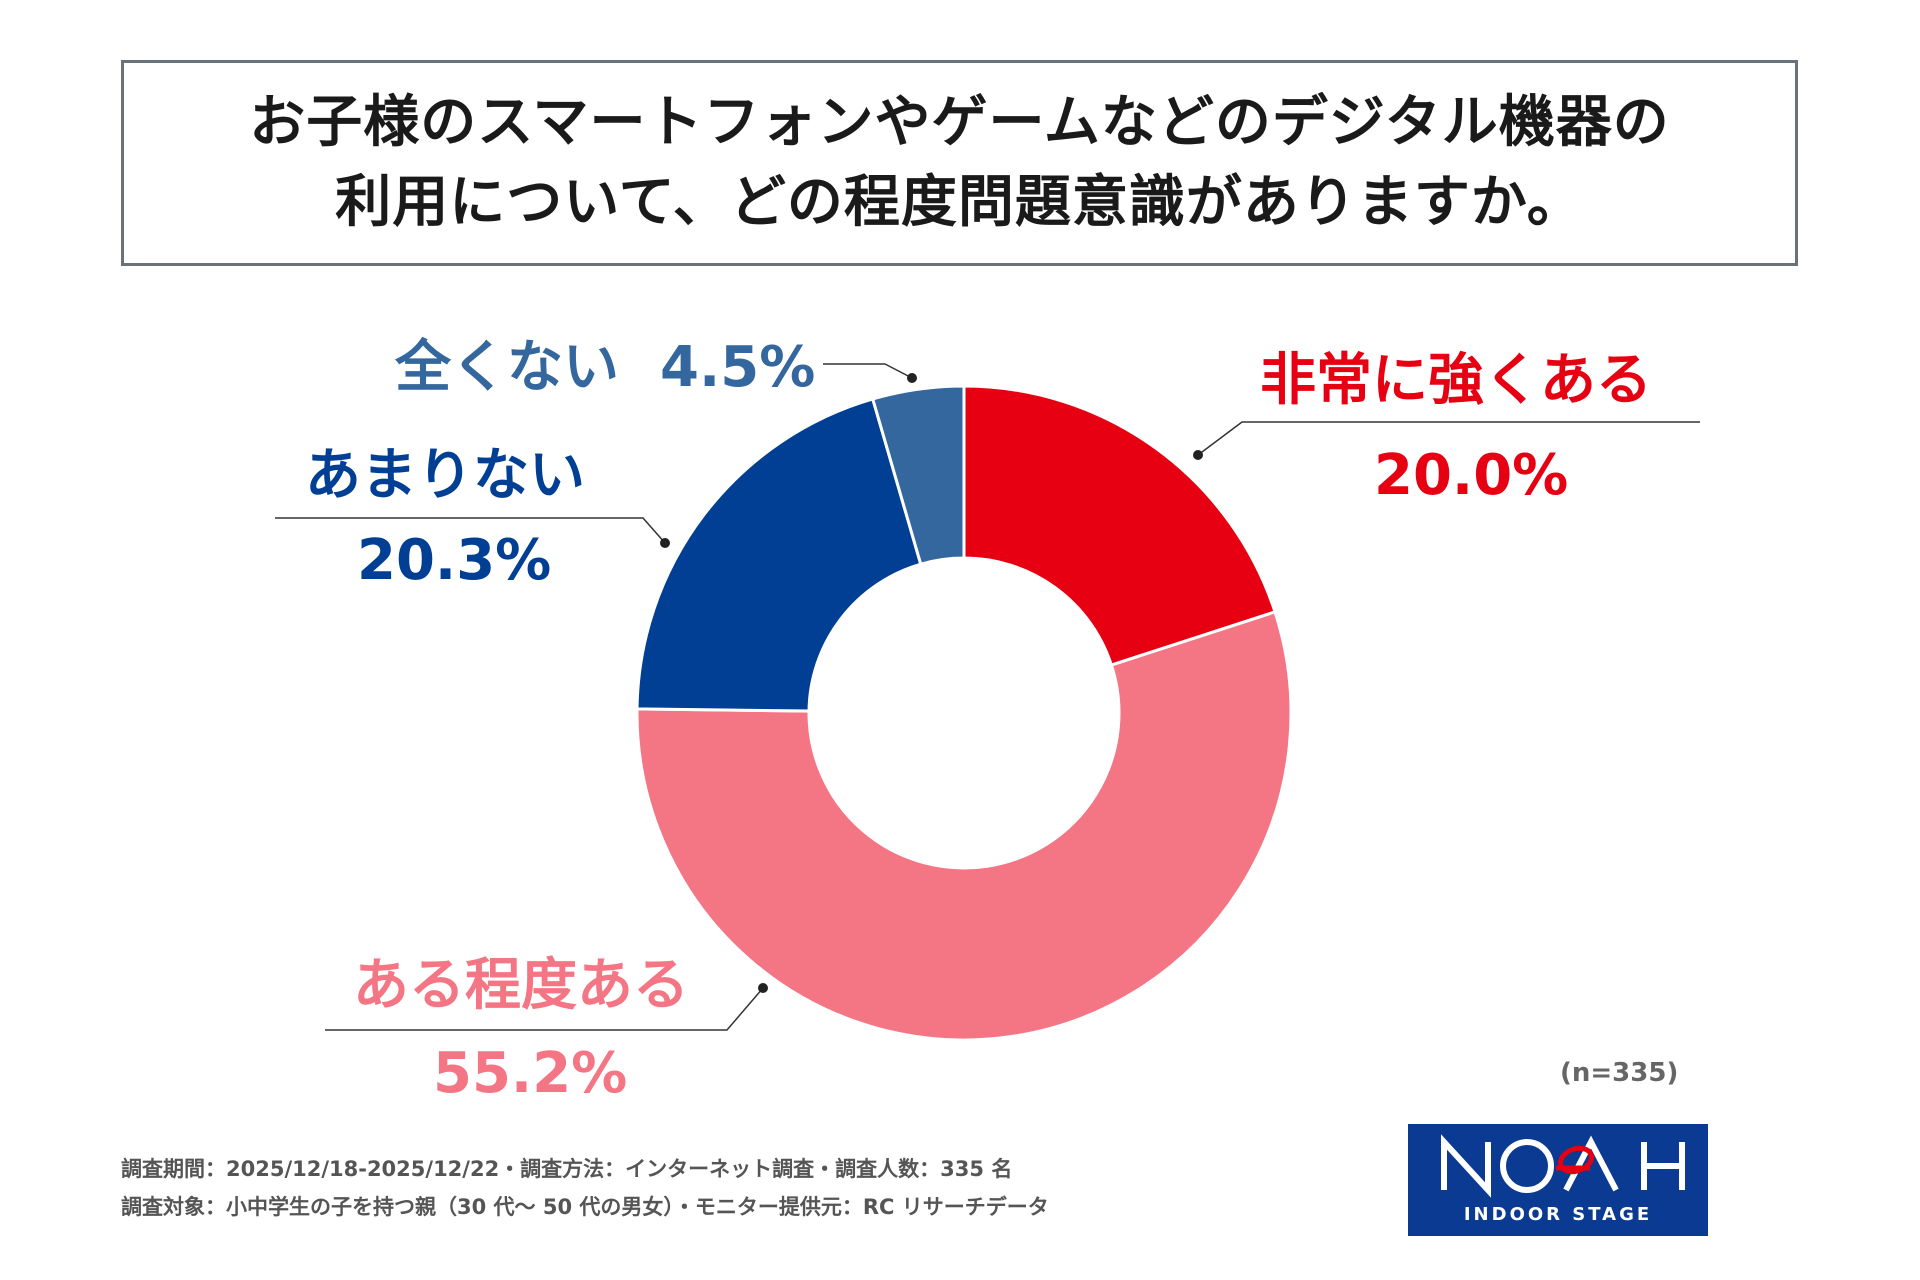  I want to click on label-value-not-much: 20.3%, so click(454, 560).